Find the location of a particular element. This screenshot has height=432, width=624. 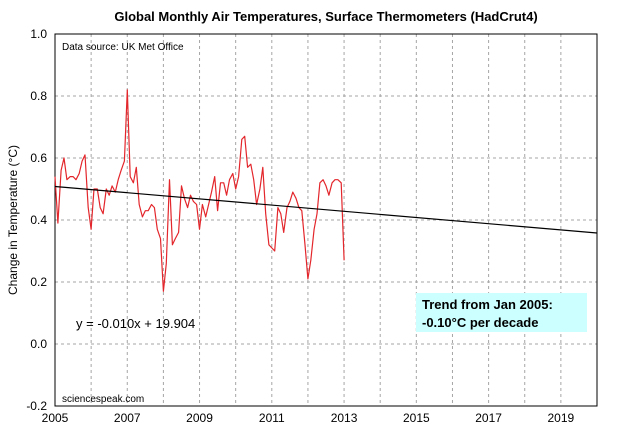

data-source-note: Data source: UK Met Office is located at coordinates (123, 47).